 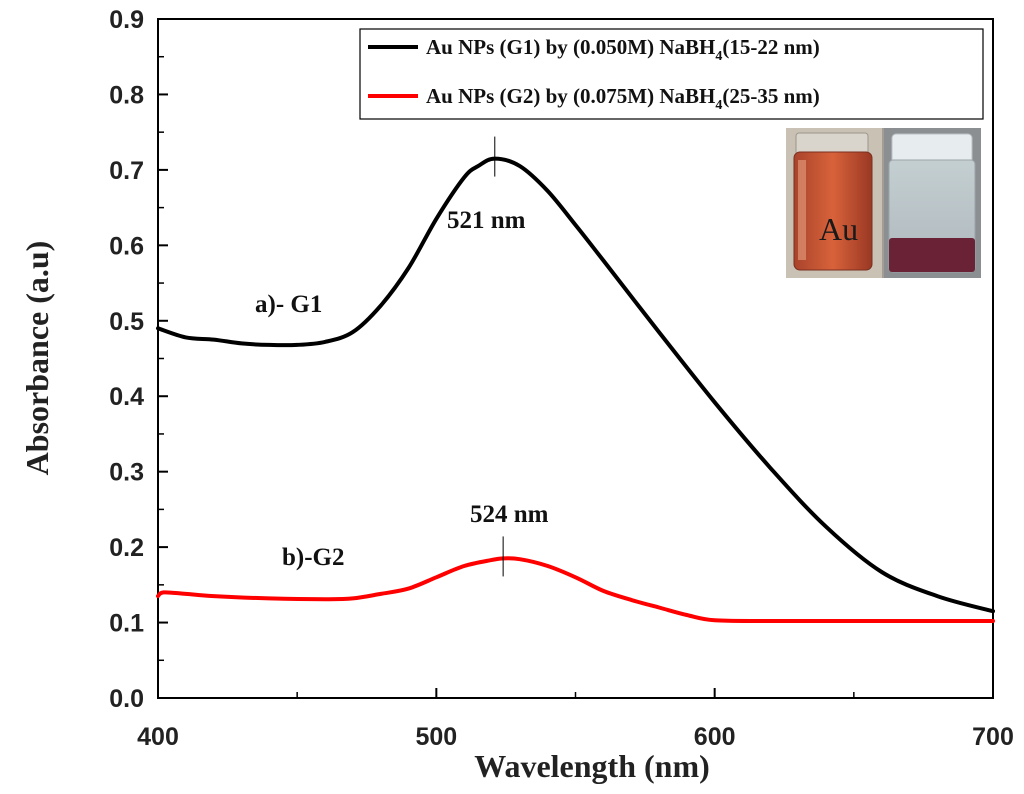 What do you see at coordinates (126, 473) in the screenshot?
I see `y-tick-label: 0.3` at bounding box center [126, 473].